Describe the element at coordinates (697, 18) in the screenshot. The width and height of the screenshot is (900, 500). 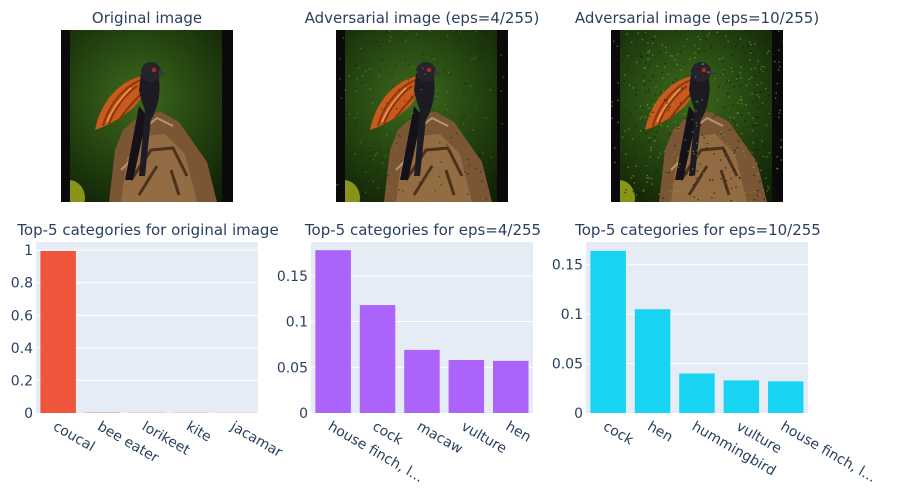
I see `image-title-eps10: Adversarial image (eps=10/255)` at that location.